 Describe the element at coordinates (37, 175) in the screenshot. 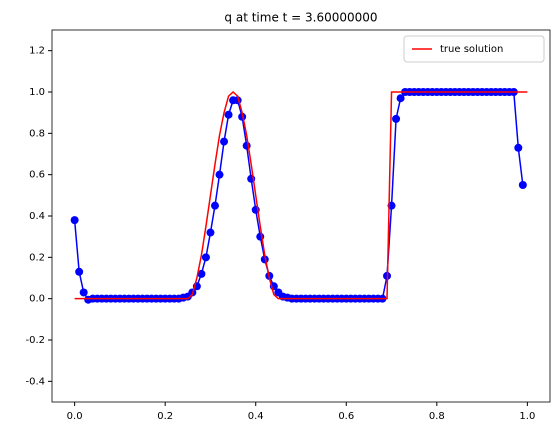

I see `y-tick-label: 0.6` at that location.